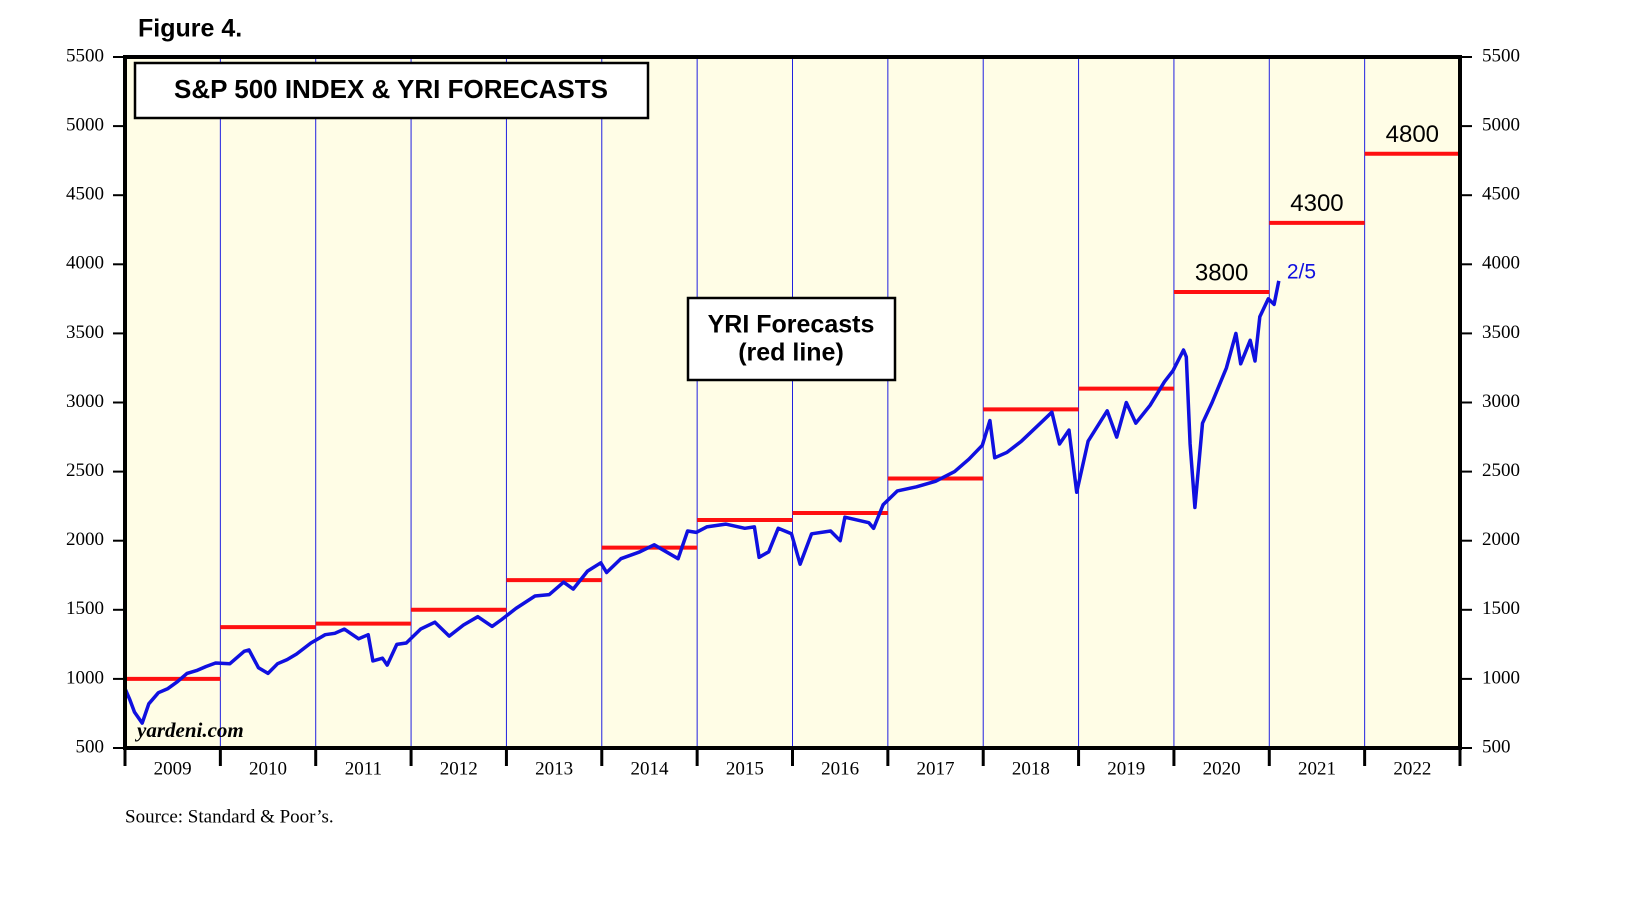 This screenshot has height=920, width=1636. Describe the element at coordinates (85, 401) in the screenshot. I see `y-tick-label: 3000` at that location.